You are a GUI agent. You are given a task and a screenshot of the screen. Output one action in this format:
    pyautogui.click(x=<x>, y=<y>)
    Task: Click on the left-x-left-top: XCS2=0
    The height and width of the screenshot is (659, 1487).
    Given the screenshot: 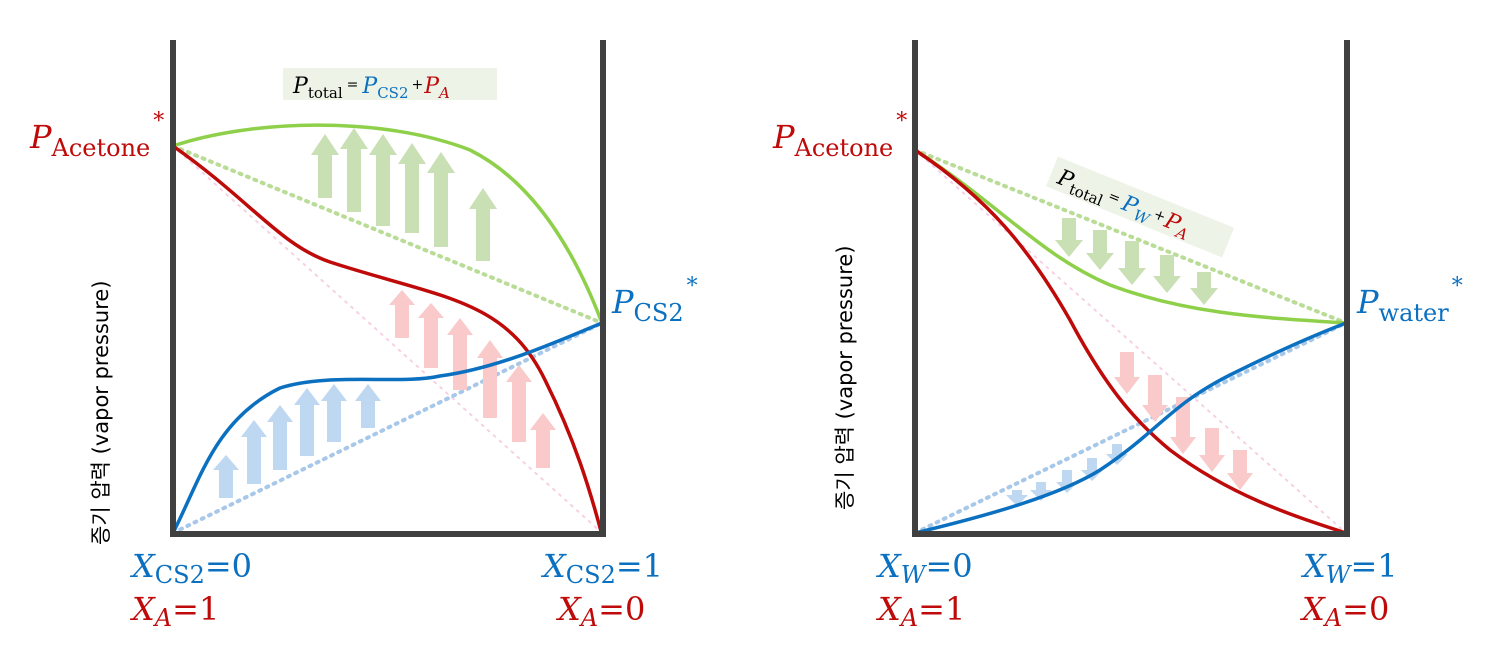 What is the action you would take?
    pyautogui.click(x=190, y=568)
    